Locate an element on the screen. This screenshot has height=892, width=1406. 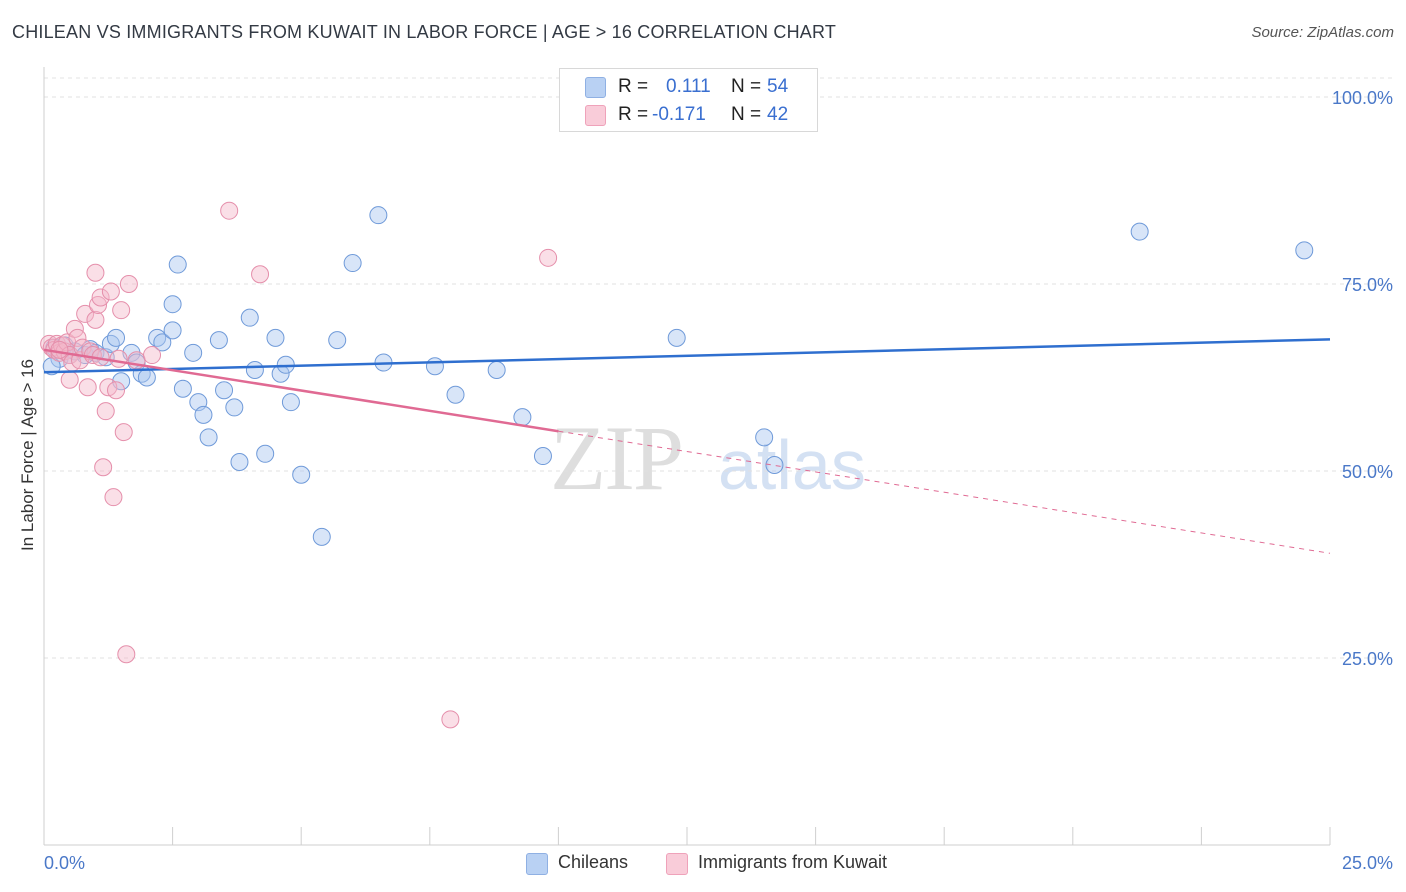
watermark-atlas: atlas is located at coordinates (792, 465).